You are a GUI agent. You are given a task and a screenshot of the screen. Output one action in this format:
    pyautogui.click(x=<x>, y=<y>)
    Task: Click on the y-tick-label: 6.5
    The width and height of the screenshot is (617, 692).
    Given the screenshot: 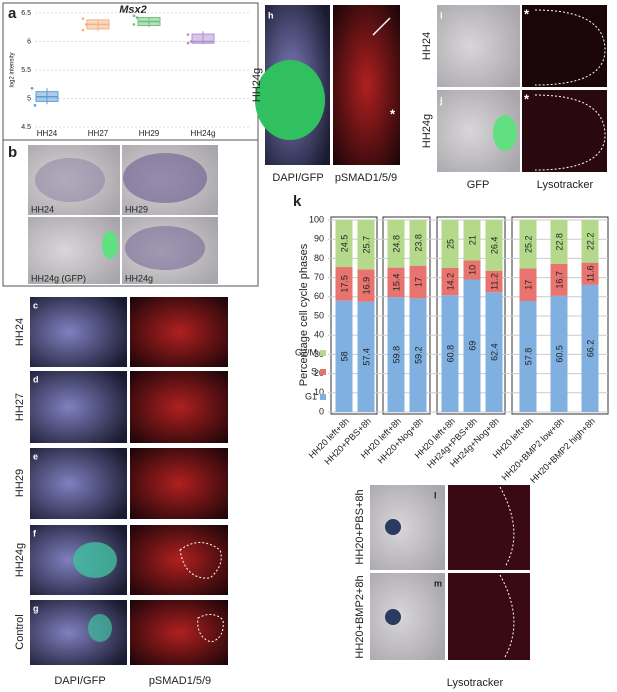 What is the action you would take?
    pyautogui.click(x=26, y=13)
    